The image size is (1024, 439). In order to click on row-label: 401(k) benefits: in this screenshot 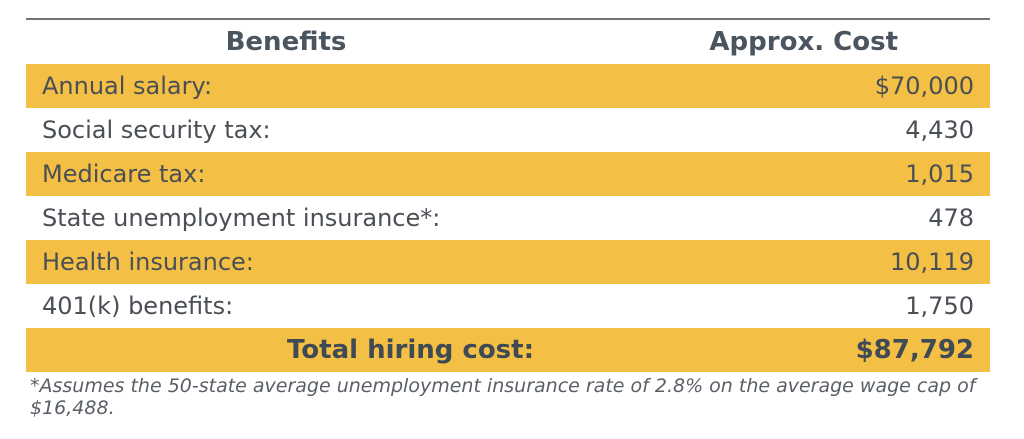, I will do `click(138, 306)`.